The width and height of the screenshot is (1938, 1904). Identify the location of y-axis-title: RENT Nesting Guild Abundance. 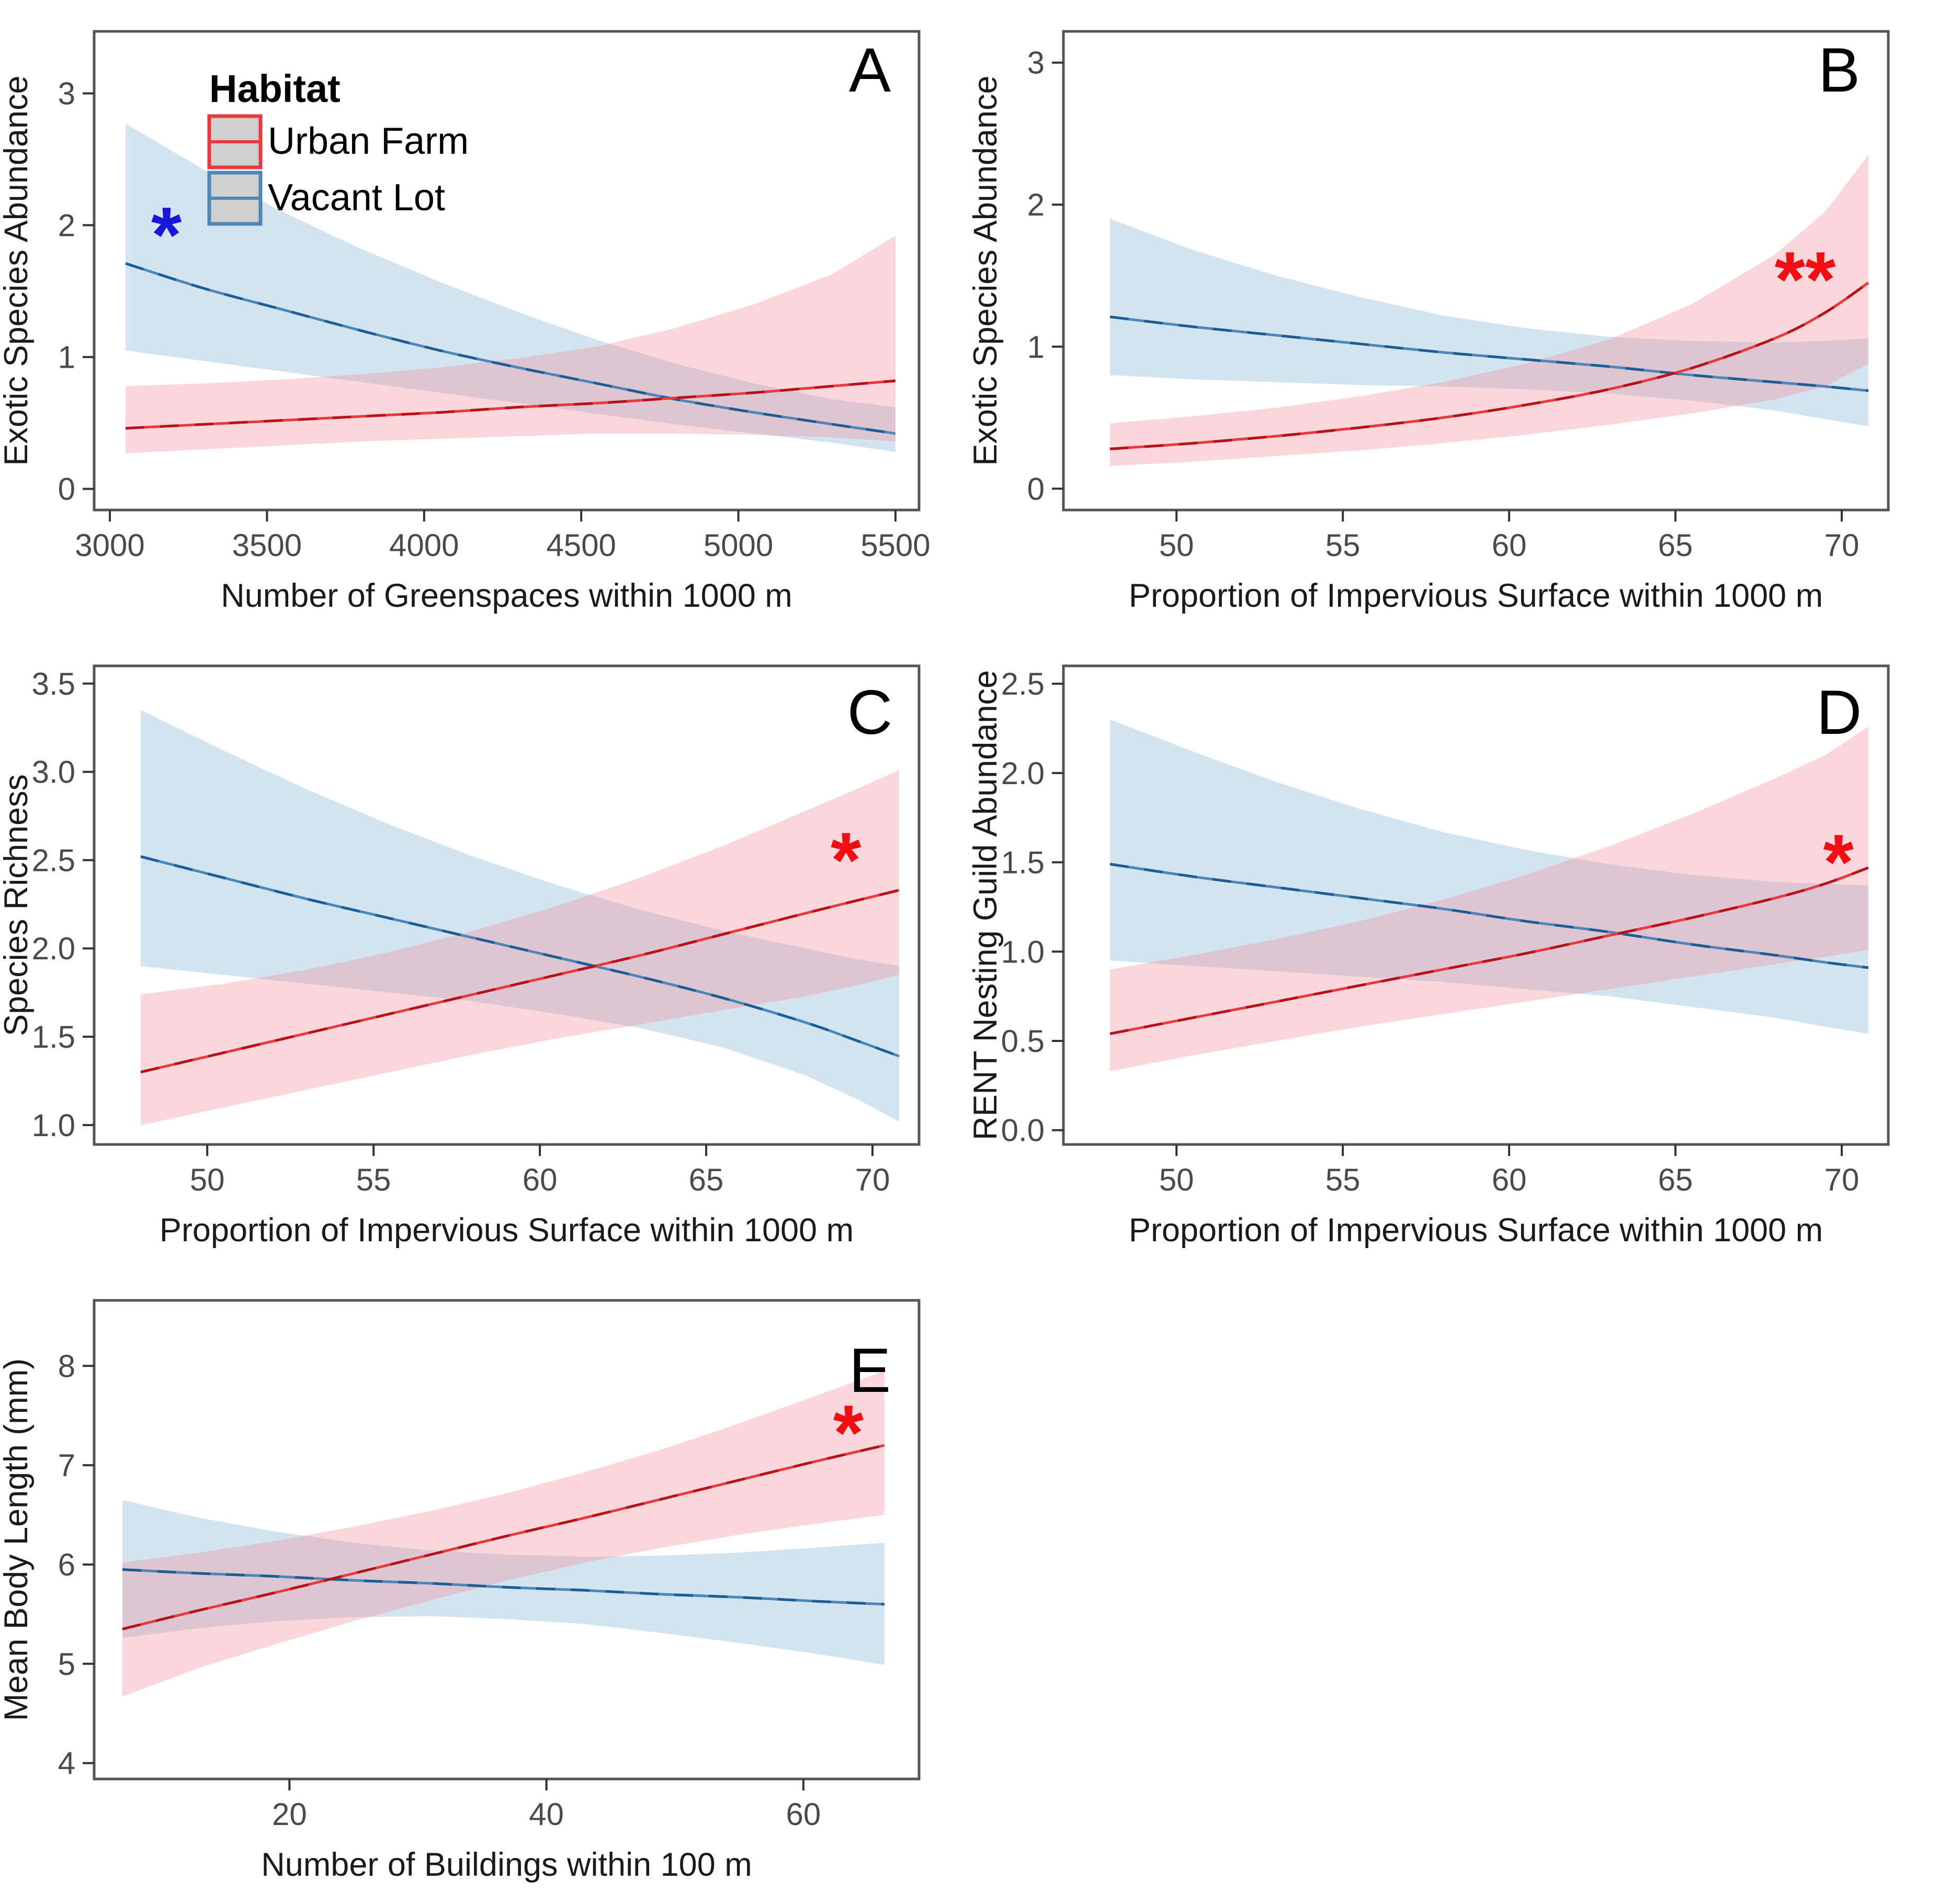
(987, 905).